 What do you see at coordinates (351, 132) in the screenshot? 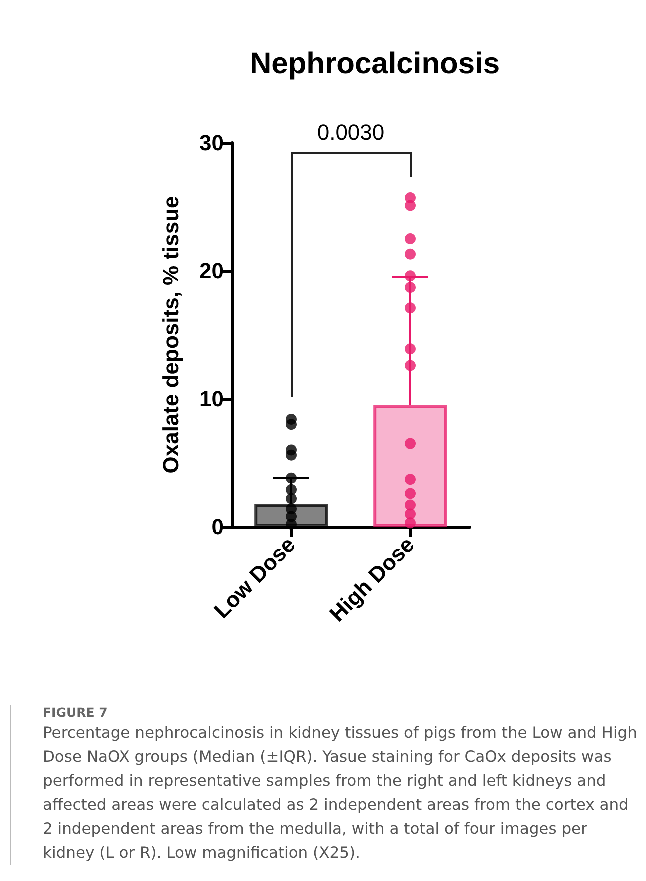
I see `annotation: 0.0030` at bounding box center [351, 132].